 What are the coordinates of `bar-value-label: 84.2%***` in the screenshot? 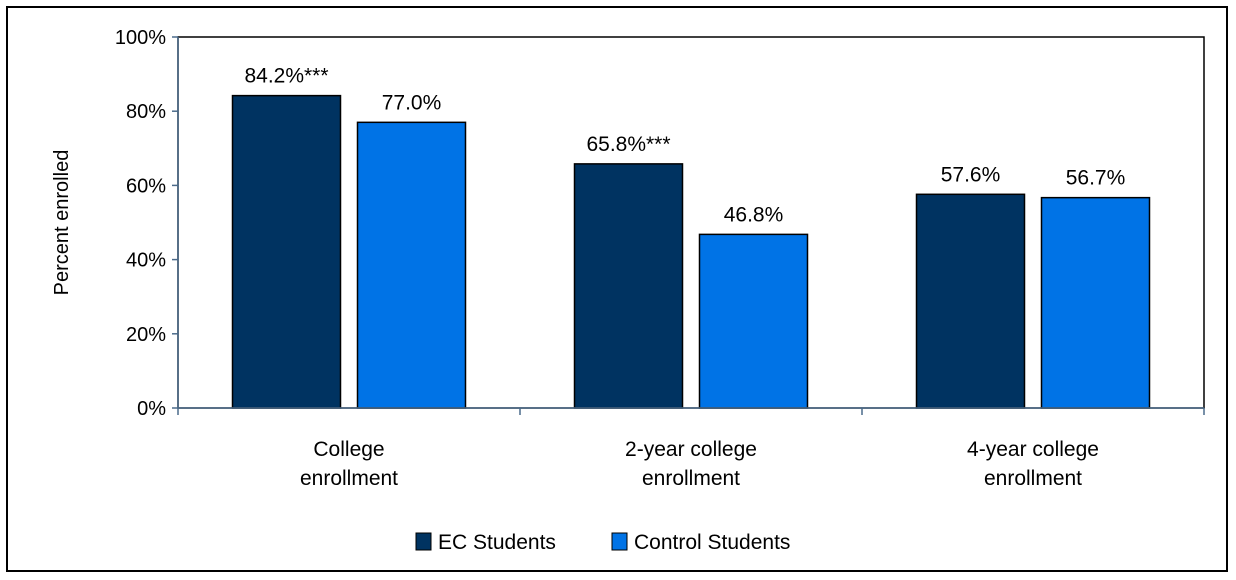 It's located at (286, 76).